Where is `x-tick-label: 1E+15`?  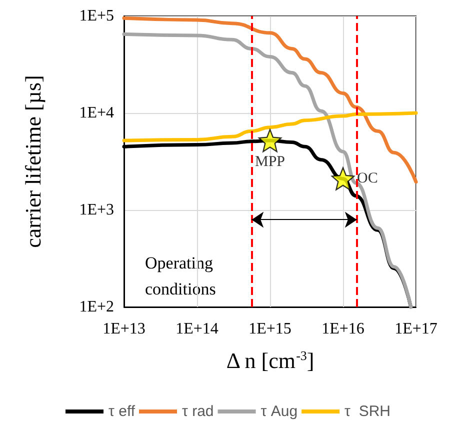
x-tick-label: 1E+15 is located at coordinates (270, 329).